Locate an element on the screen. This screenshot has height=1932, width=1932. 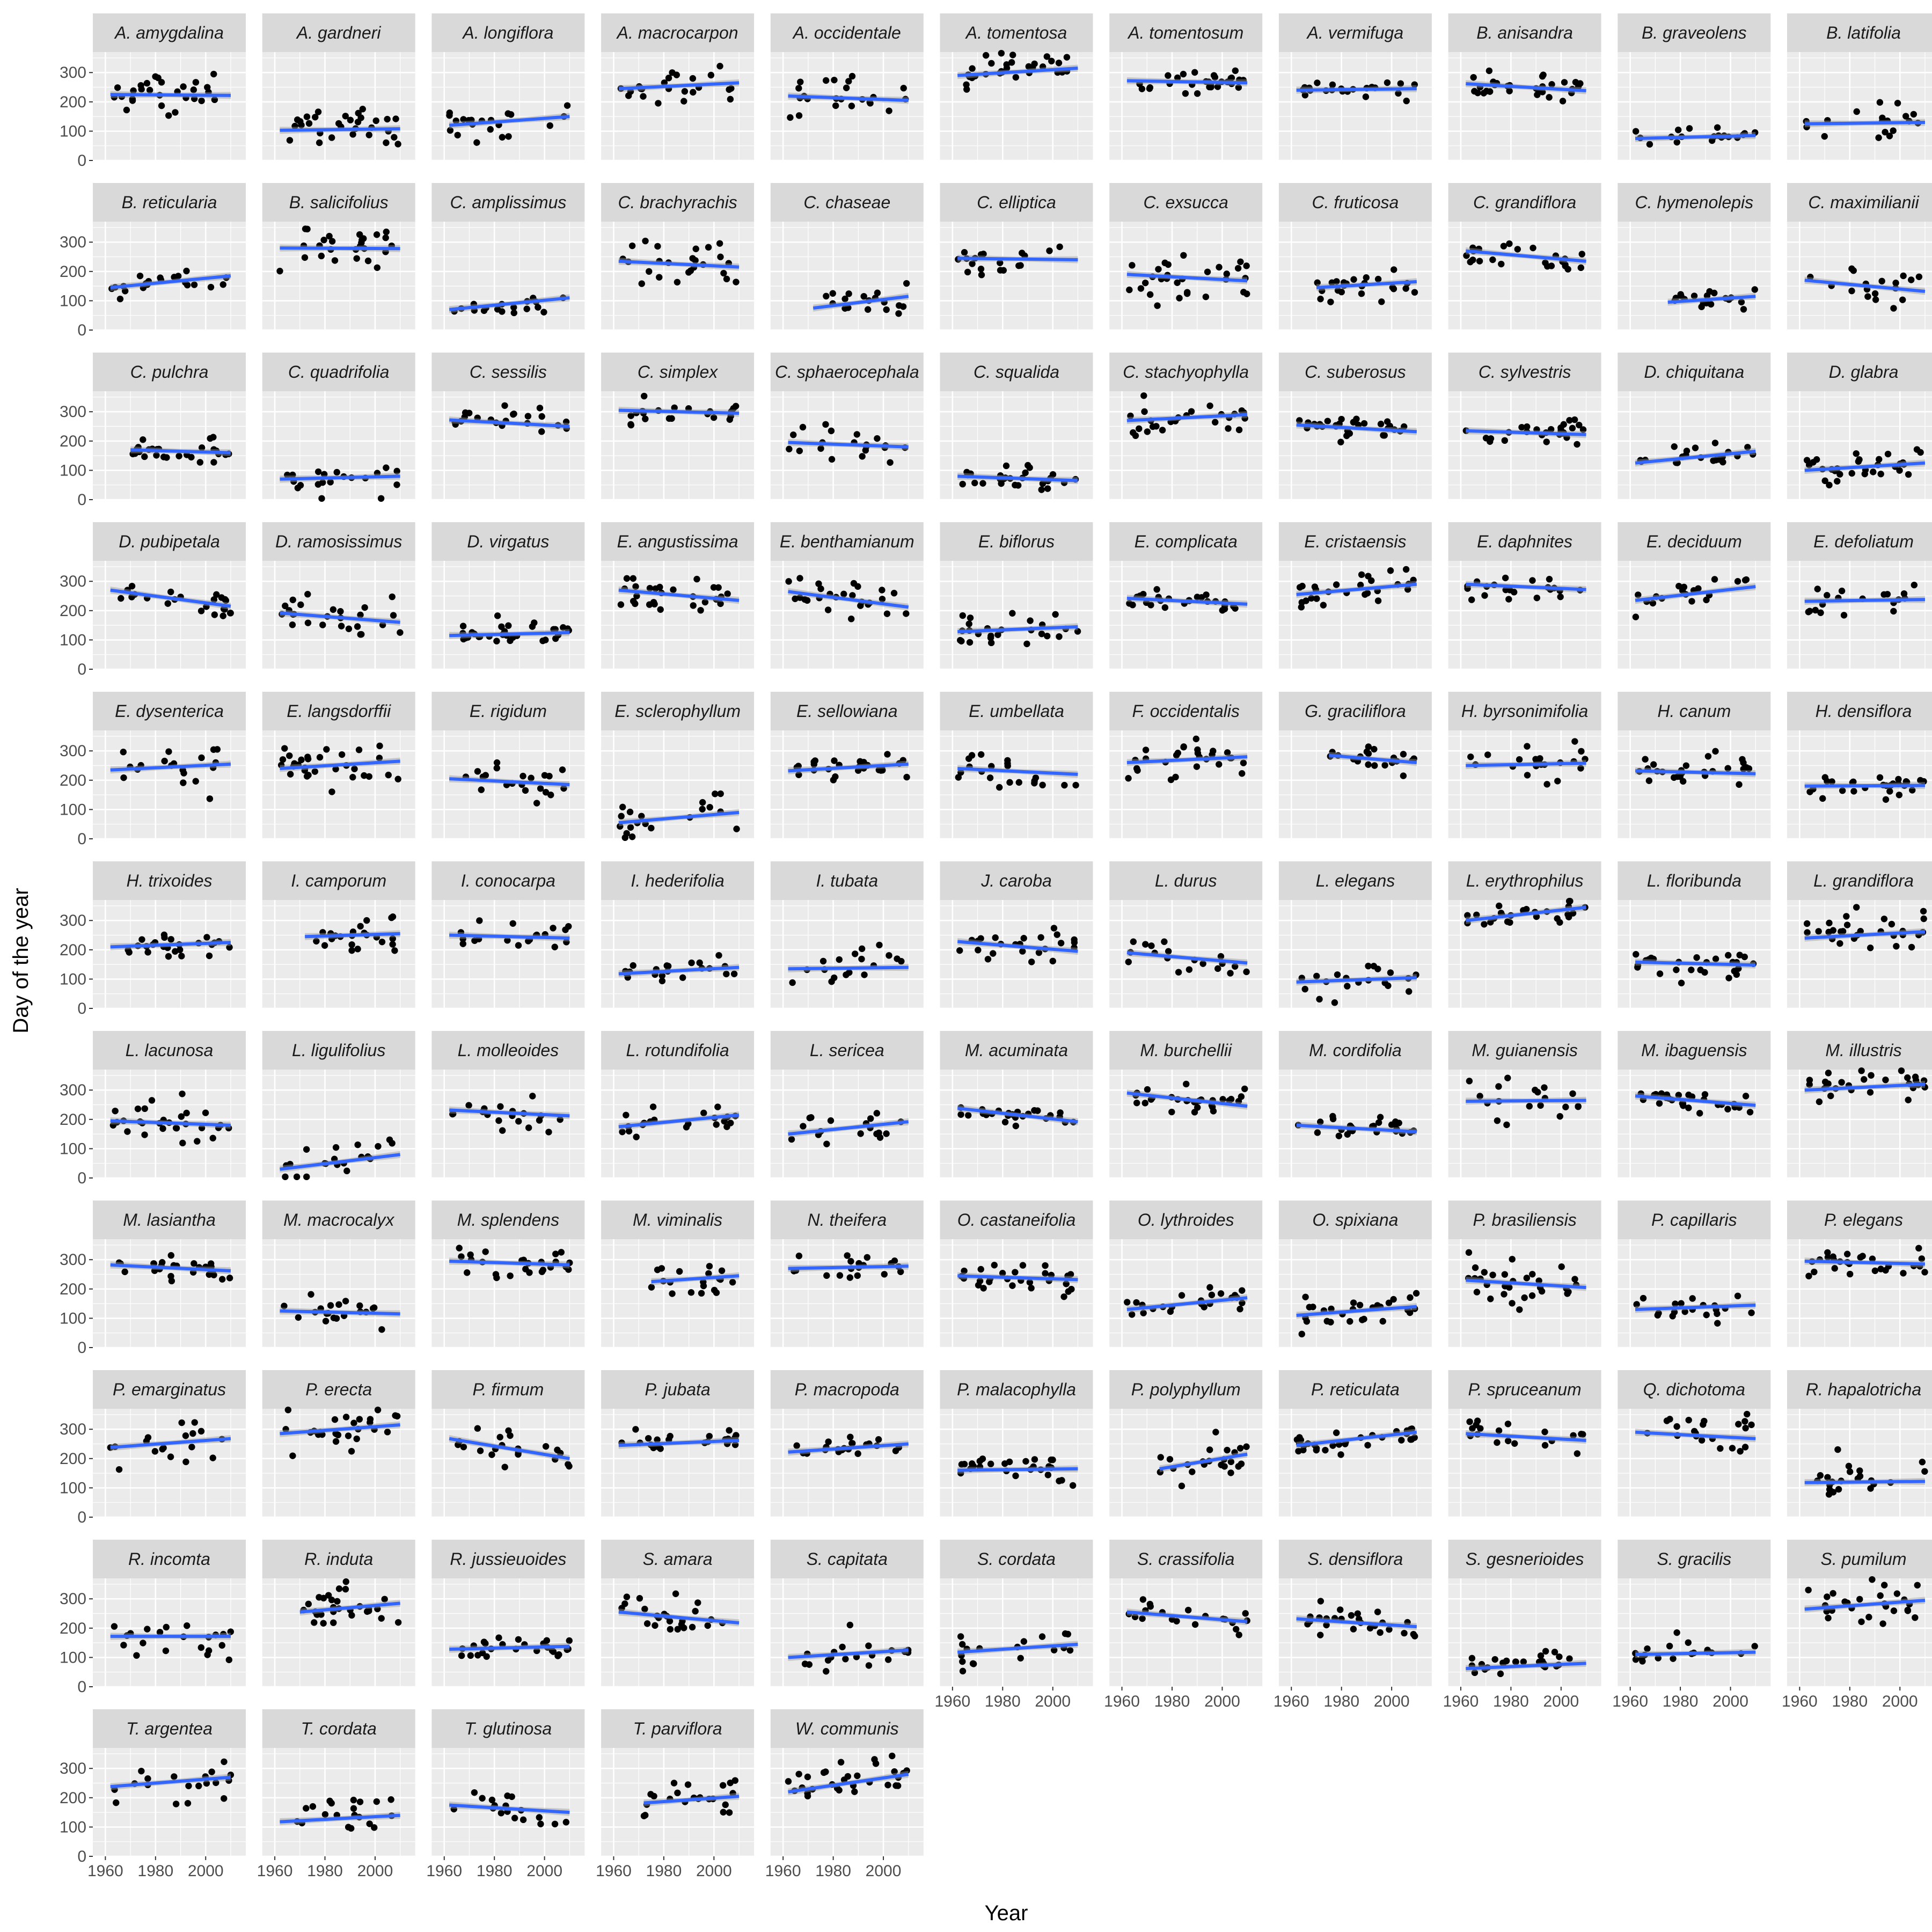
facet-panel: C. amplissimus is located at coordinates (508, 257).